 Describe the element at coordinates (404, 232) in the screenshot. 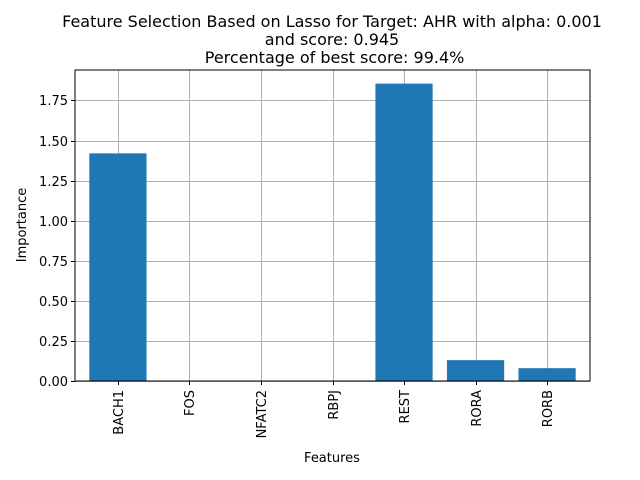

I see `bar-rest` at that location.